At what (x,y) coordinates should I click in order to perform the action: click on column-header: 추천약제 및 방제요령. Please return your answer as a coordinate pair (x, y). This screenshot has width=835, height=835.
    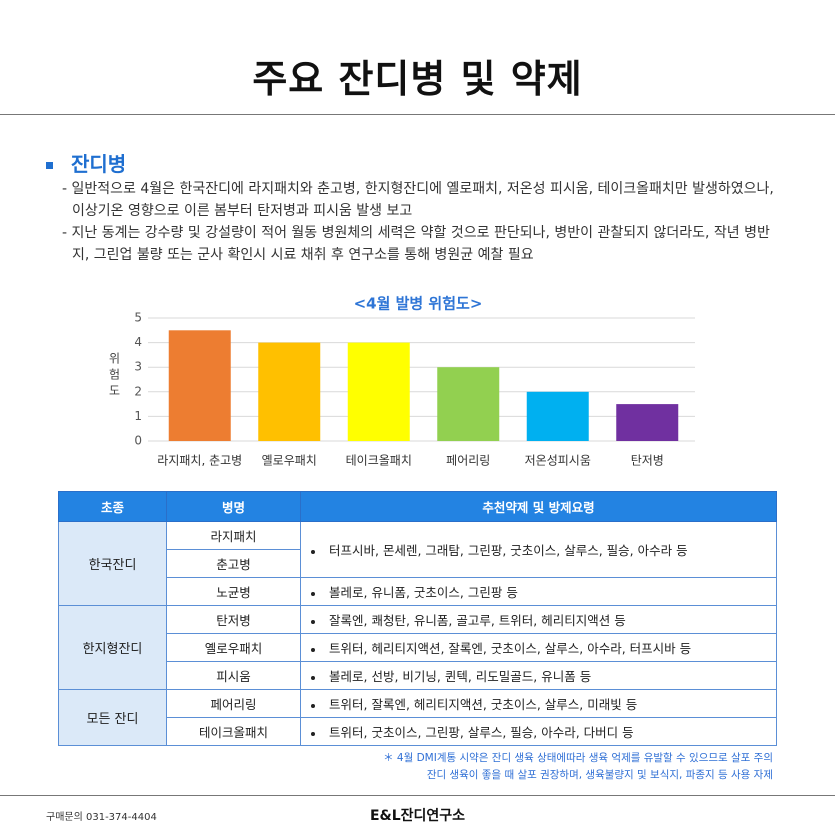
    Looking at the image, I should click on (538, 506).